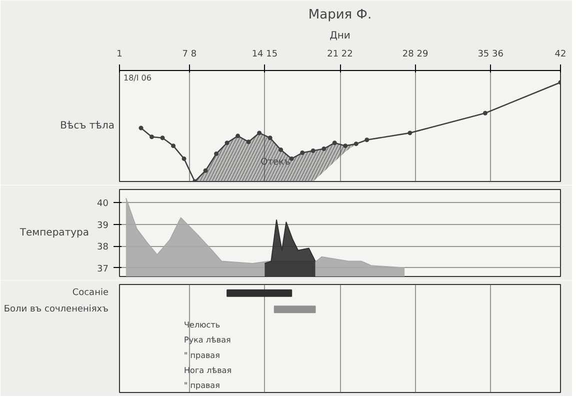  I want to click on text: 18/I 06, so click(138, 77).